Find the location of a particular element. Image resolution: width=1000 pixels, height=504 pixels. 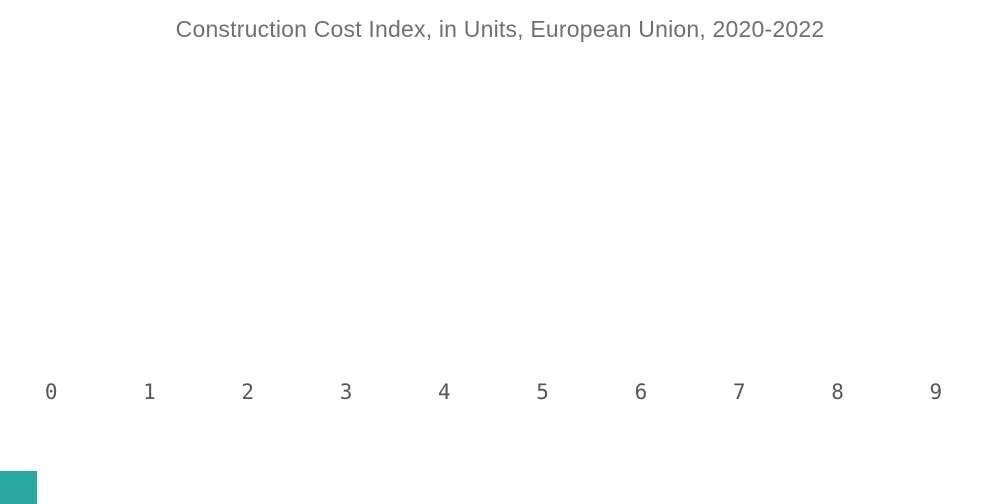

x-tick-label: 7 is located at coordinates (739, 392).